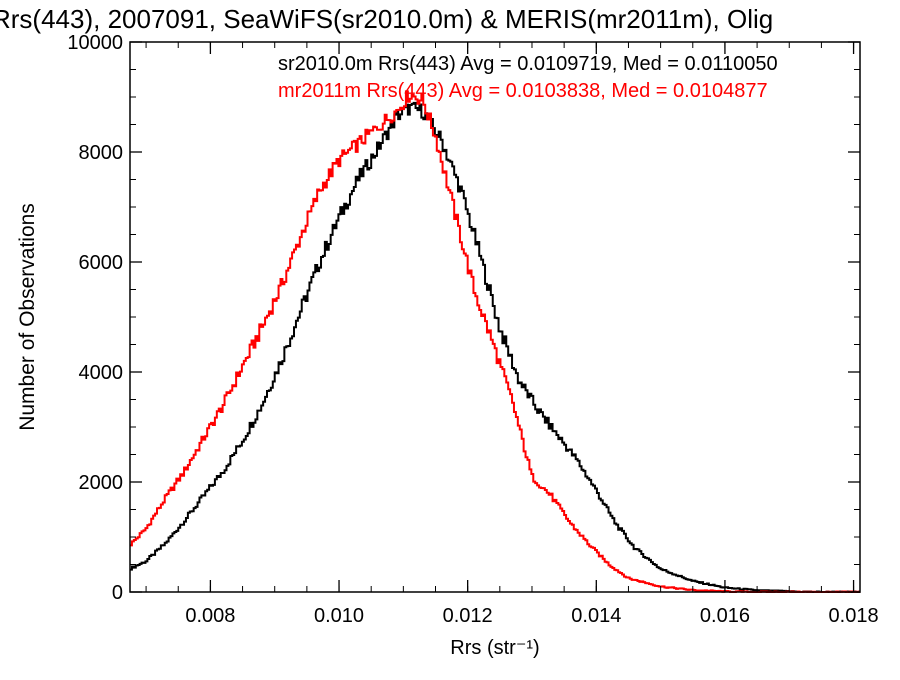 This screenshot has width=900, height=680. What do you see at coordinates (854, 616) in the screenshot?
I see `x-tick-label: 0.018` at bounding box center [854, 616].